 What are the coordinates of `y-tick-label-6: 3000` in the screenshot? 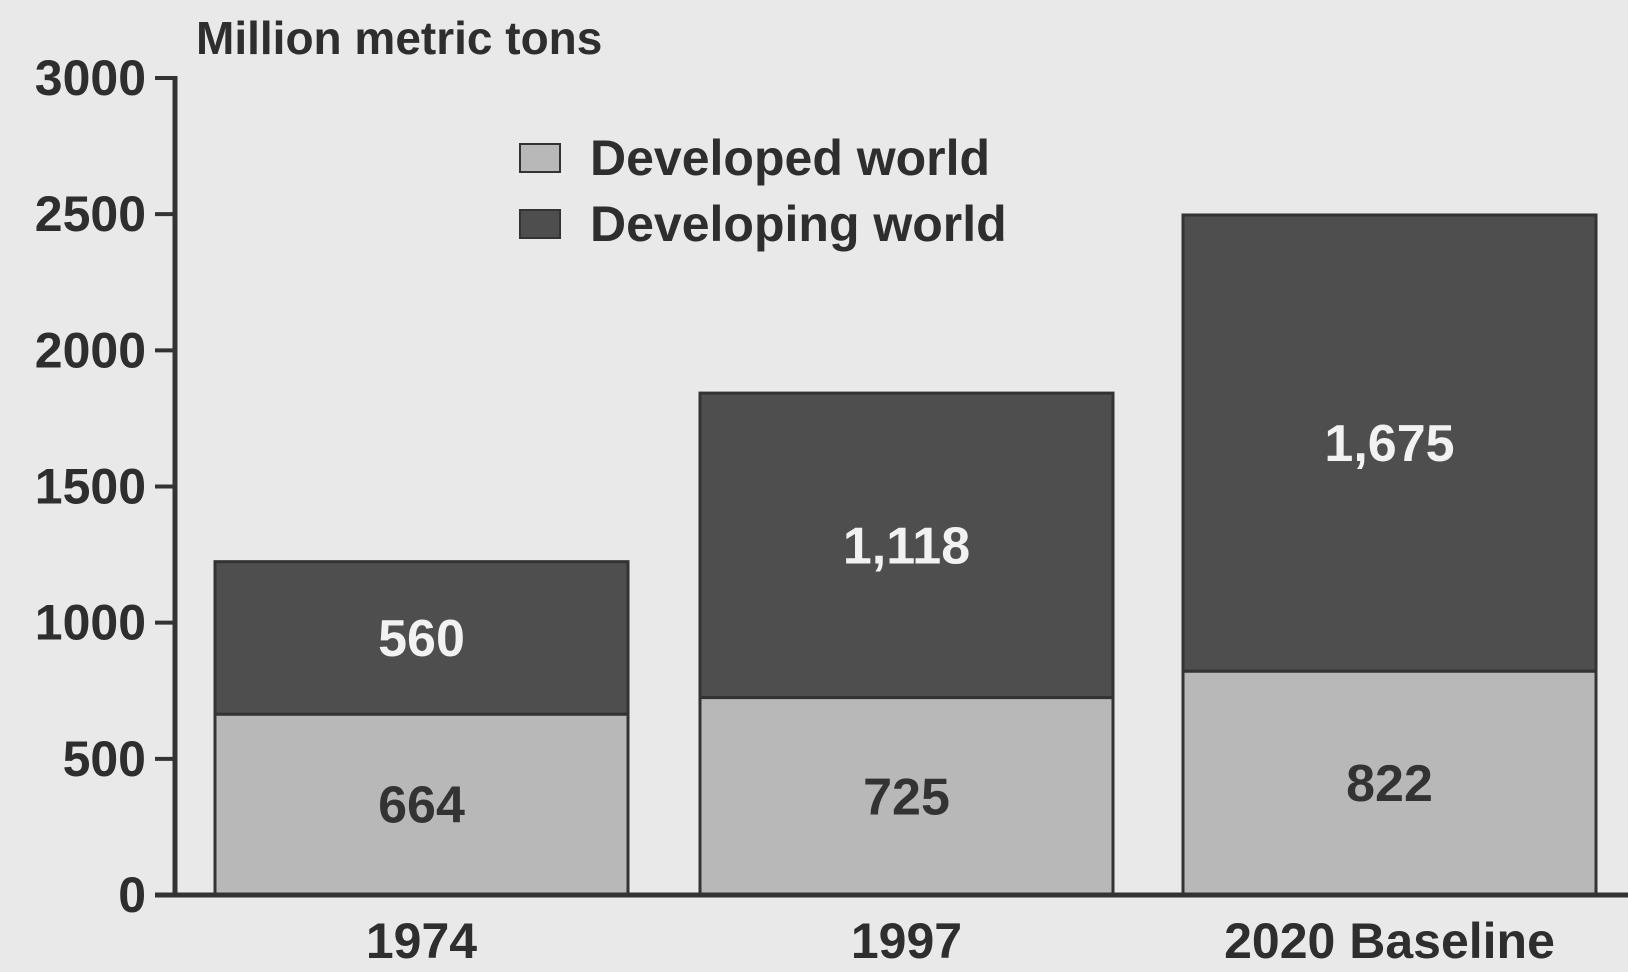 It's located at (90, 78).